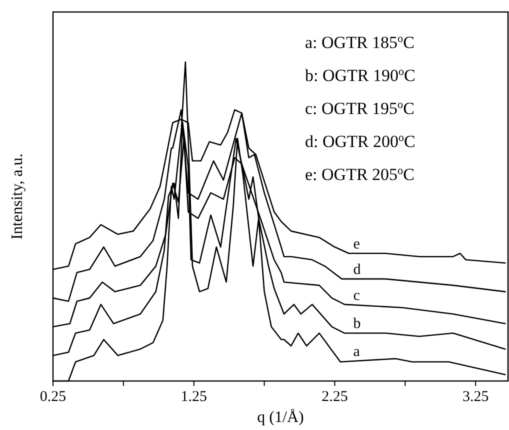  Describe the element at coordinates (53, 397) in the screenshot. I see `x-tick-label: 0.25` at that location.